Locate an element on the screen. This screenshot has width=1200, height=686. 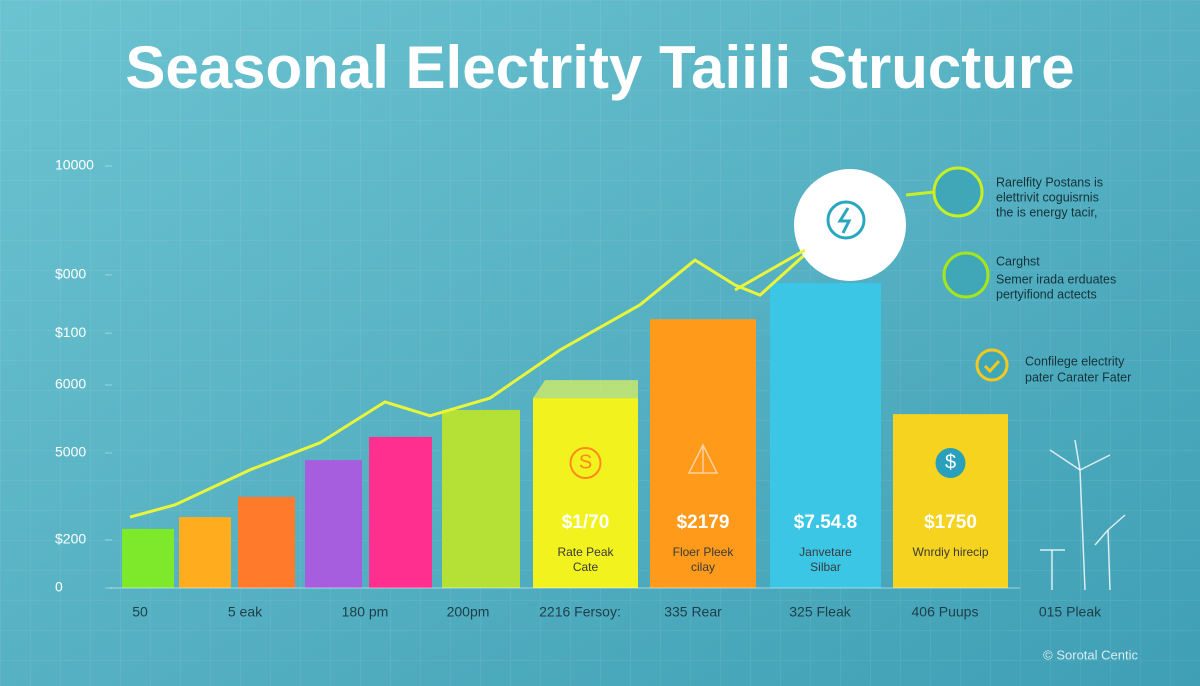
bar-icon-label: $ is located at coordinates (950, 462).